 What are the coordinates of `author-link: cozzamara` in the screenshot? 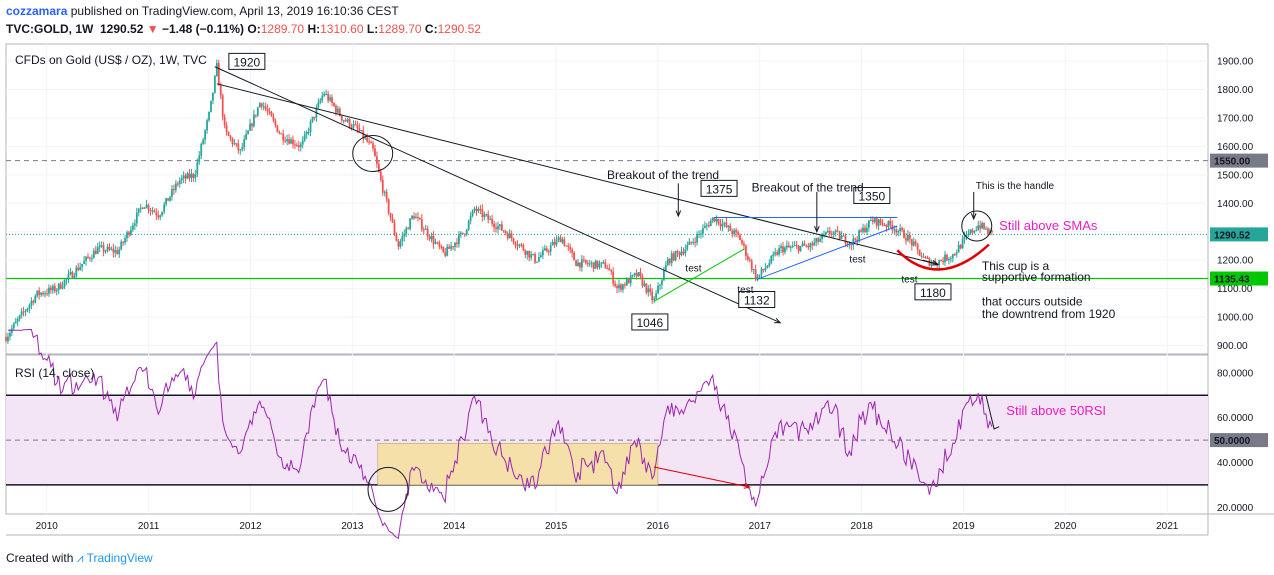 It's located at (37, 11).